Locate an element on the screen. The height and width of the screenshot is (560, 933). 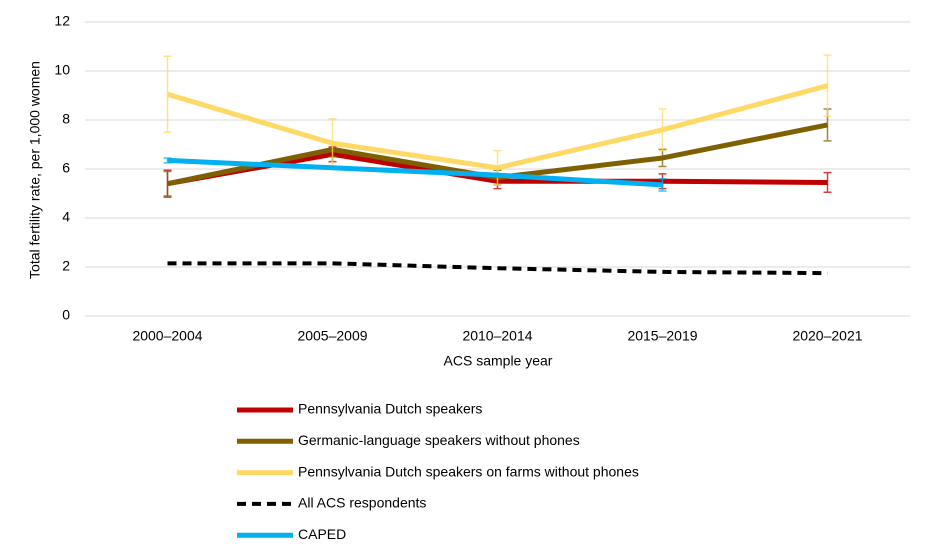
y-tick-label: 8 is located at coordinates (66, 119).